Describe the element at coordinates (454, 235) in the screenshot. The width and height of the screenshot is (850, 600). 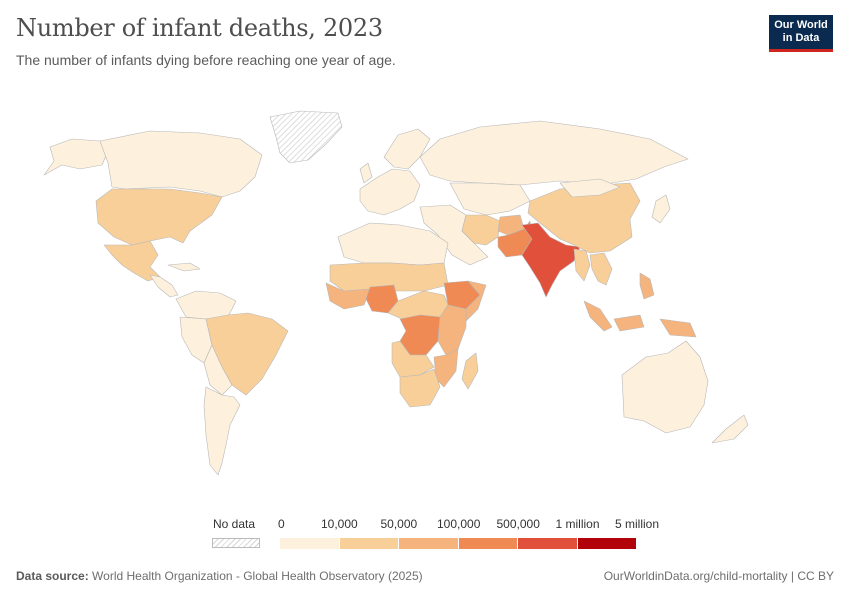
I see `region-middle-east` at that location.